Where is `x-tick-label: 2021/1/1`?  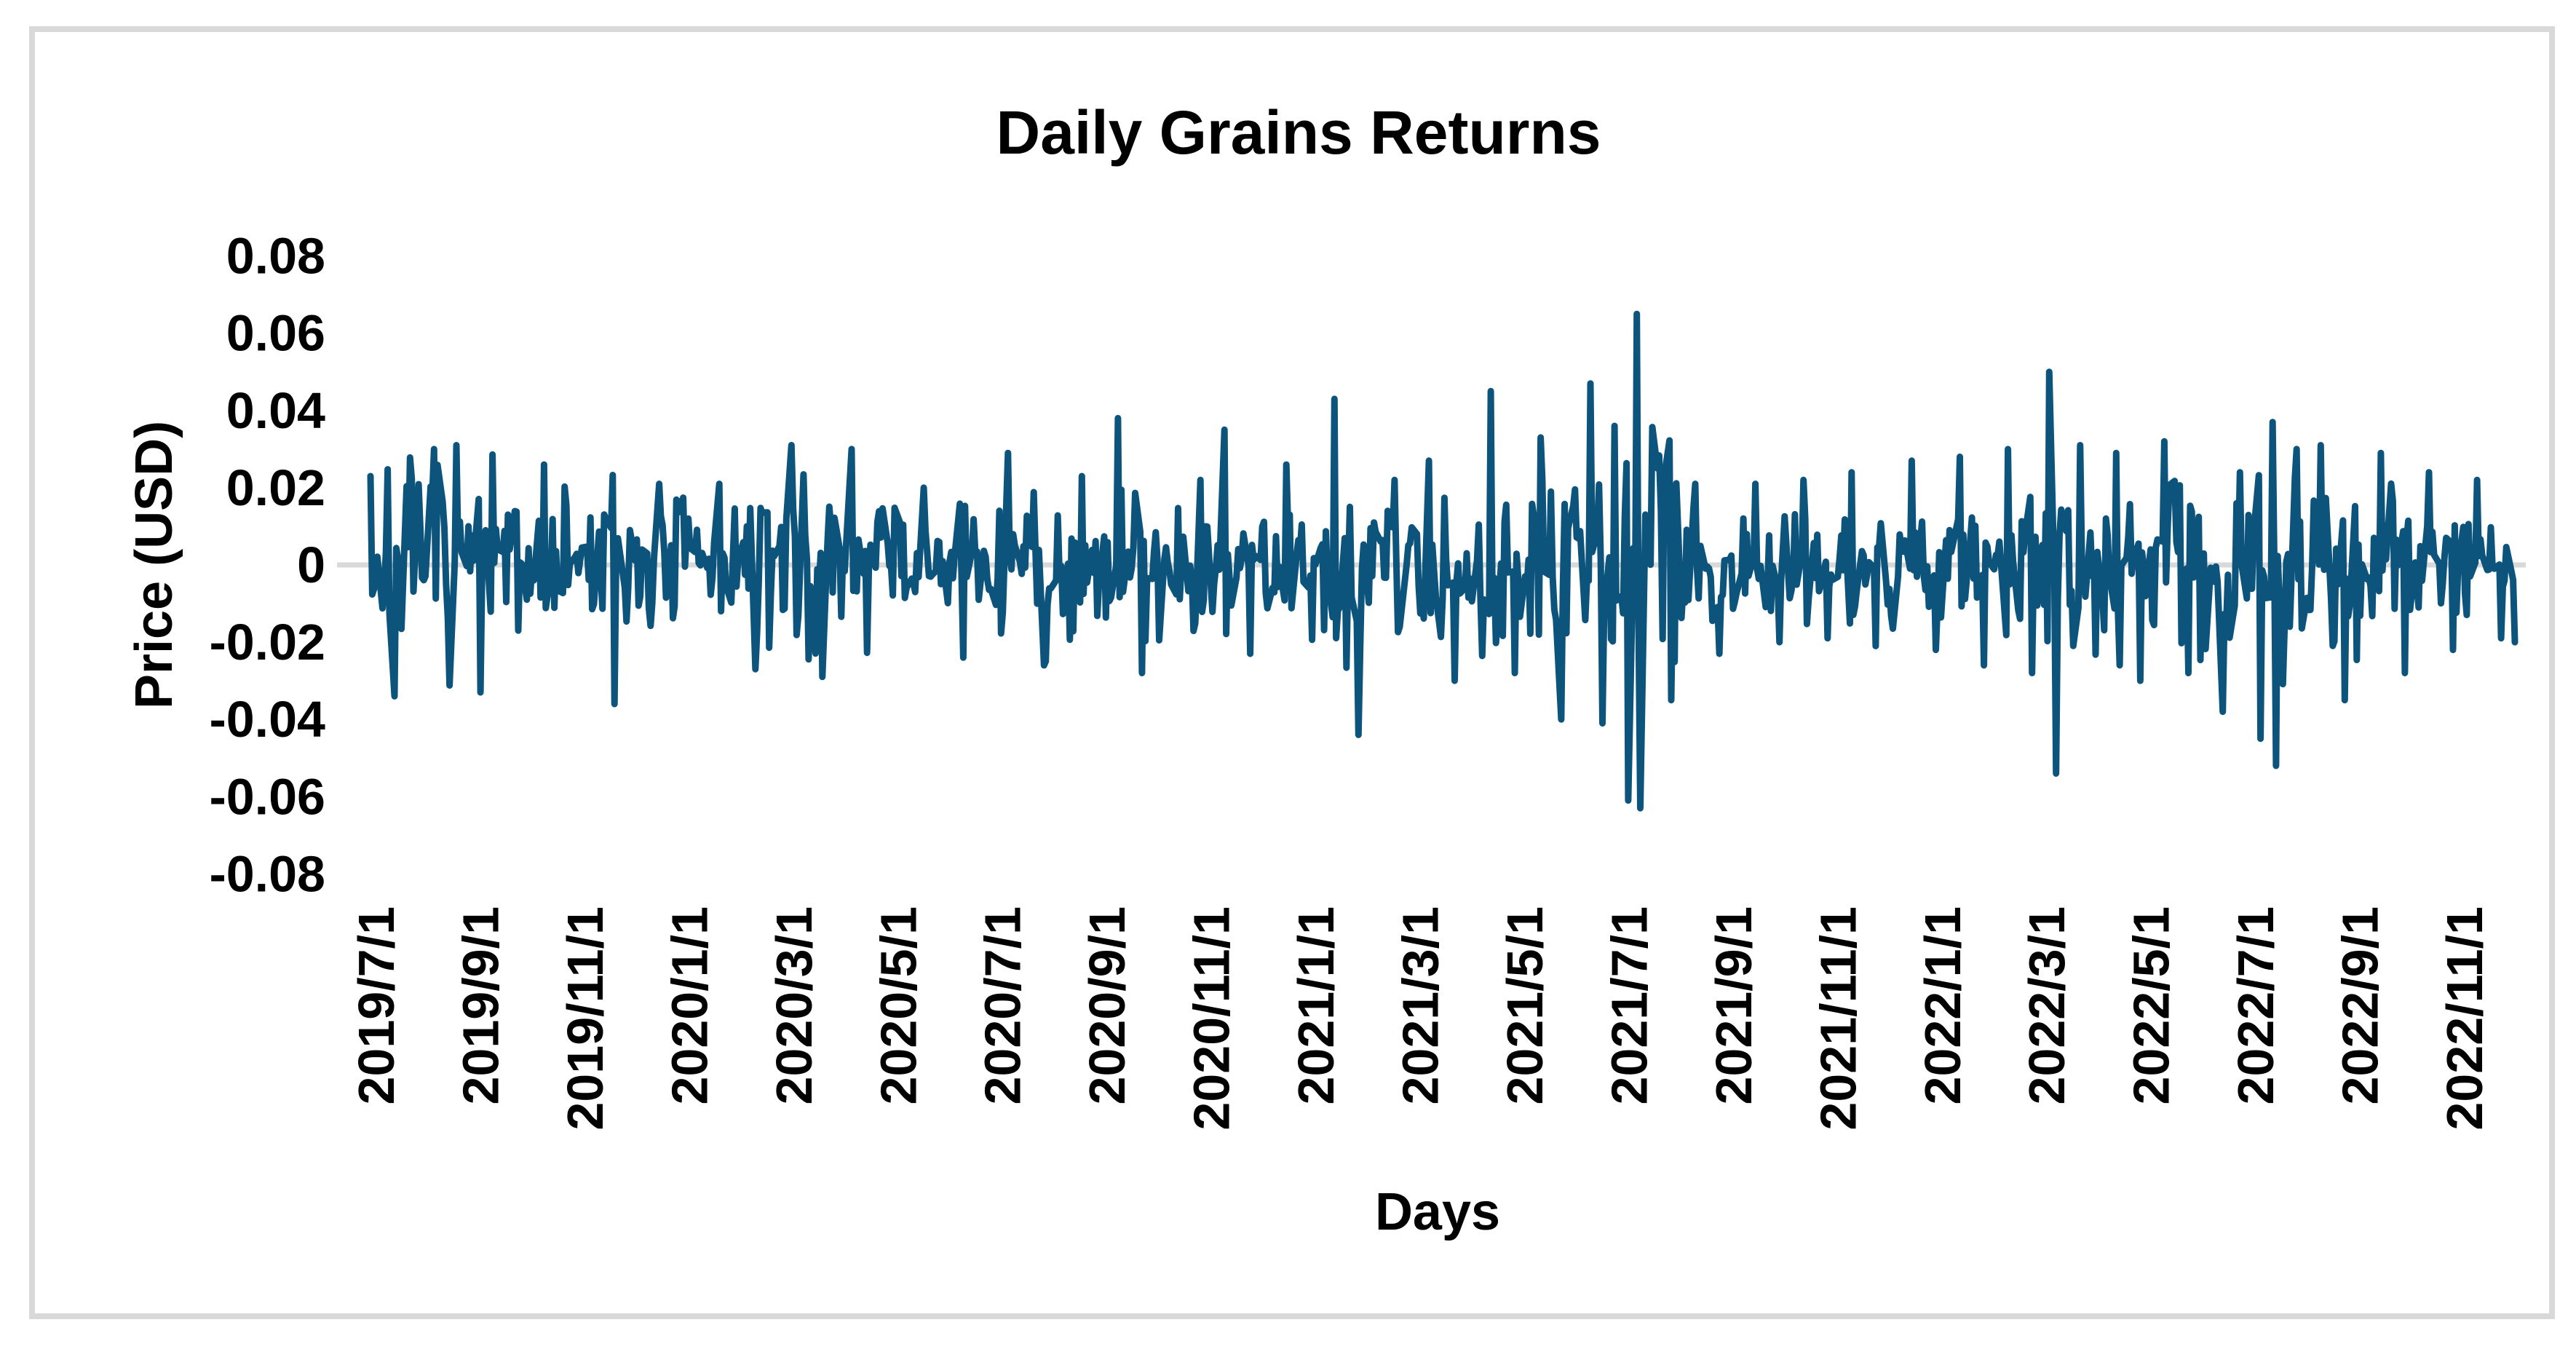
x-tick-label: 2021/1/1 is located at coordinates (1316, 1005).